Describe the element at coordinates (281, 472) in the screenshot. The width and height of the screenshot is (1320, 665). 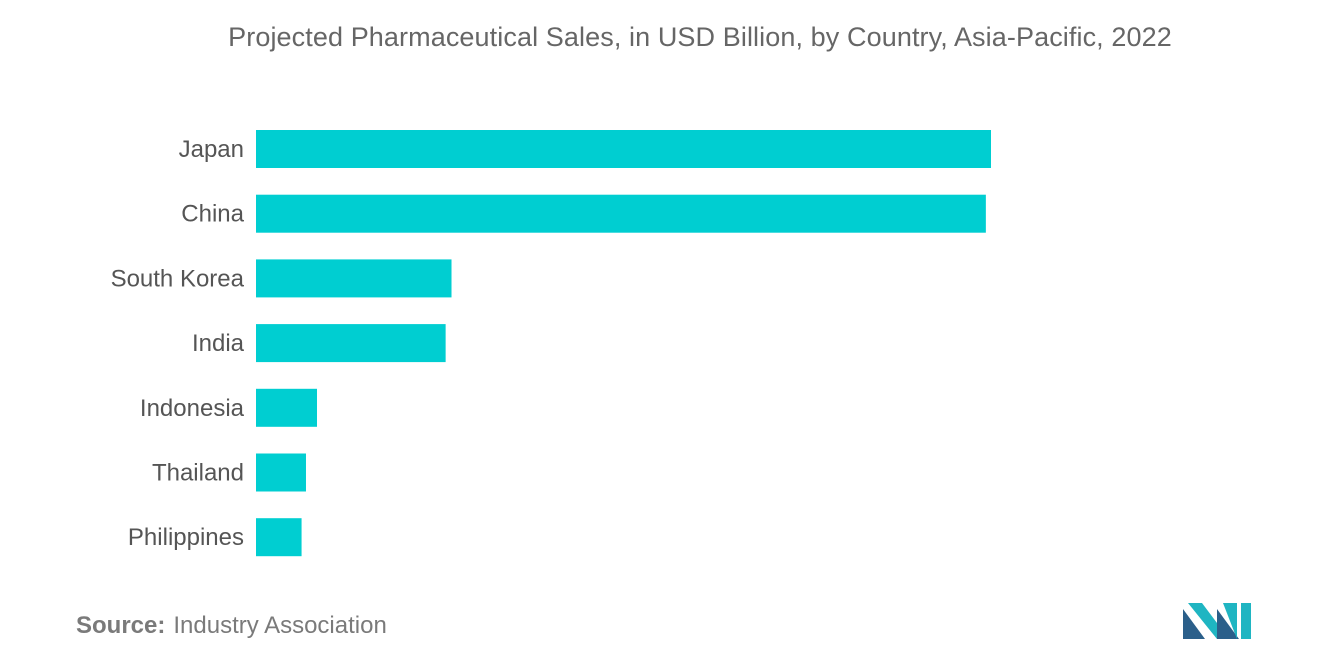
I see `bar-thailand` at that location.